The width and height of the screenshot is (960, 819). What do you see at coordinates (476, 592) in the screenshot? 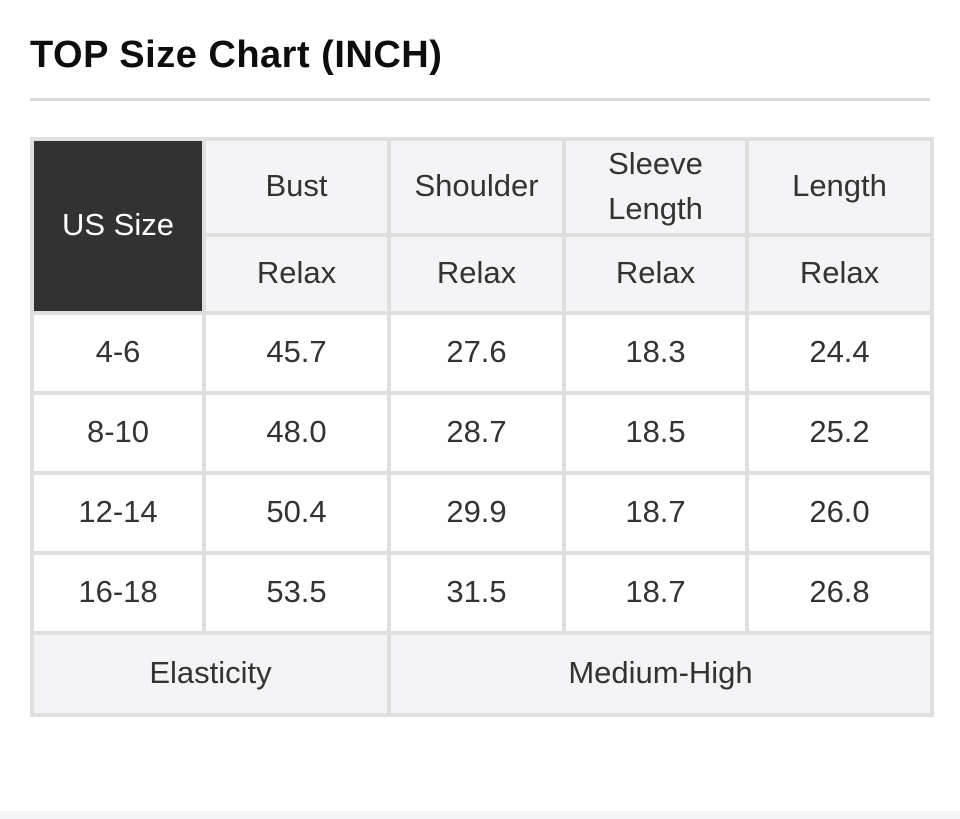
I see `shoulder-value: 31.5` at bounding box center [476, 592].